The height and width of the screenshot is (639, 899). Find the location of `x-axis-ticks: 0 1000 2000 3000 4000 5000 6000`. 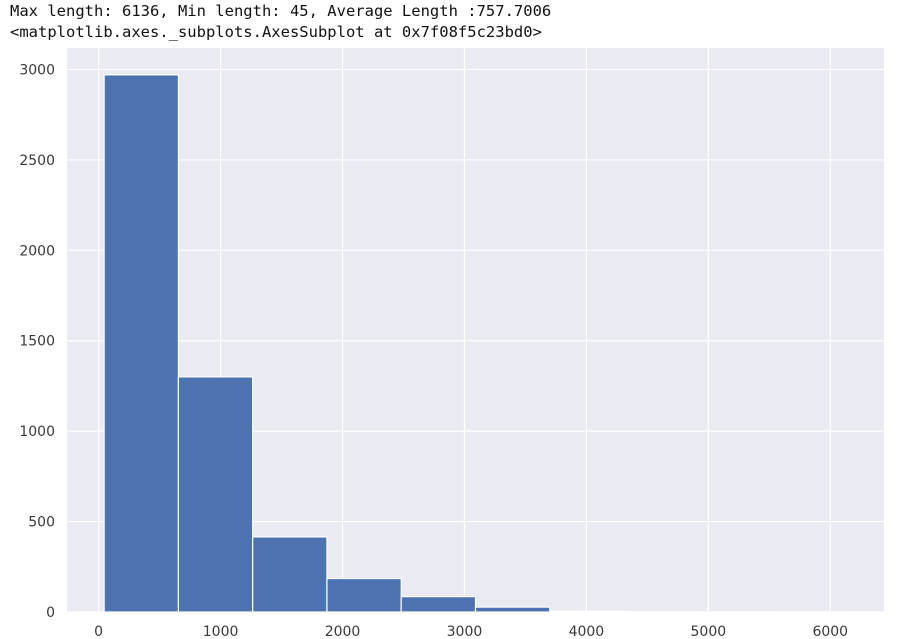

x-axis-ticks: 0 1000 2000 3000 4000 5000 6000 is located at coordinates (471, 631).